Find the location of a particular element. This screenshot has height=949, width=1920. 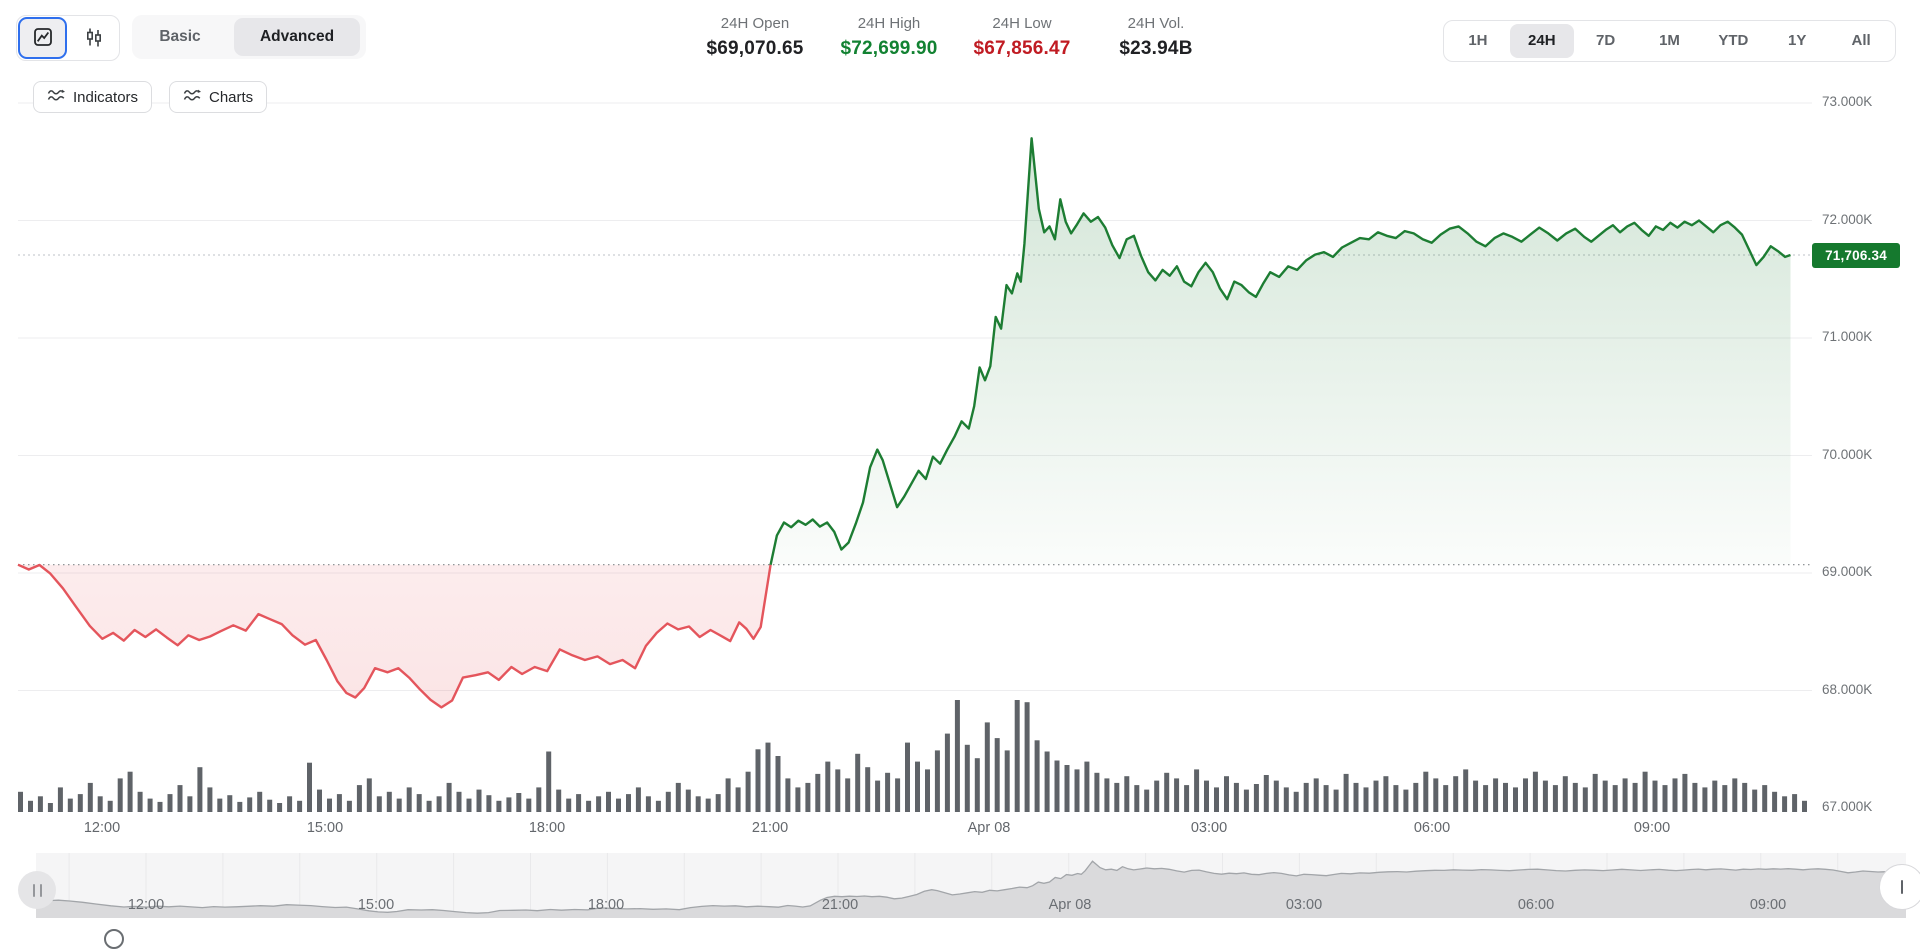

indicators-button: Indicators is located at coordinates (93, 97).